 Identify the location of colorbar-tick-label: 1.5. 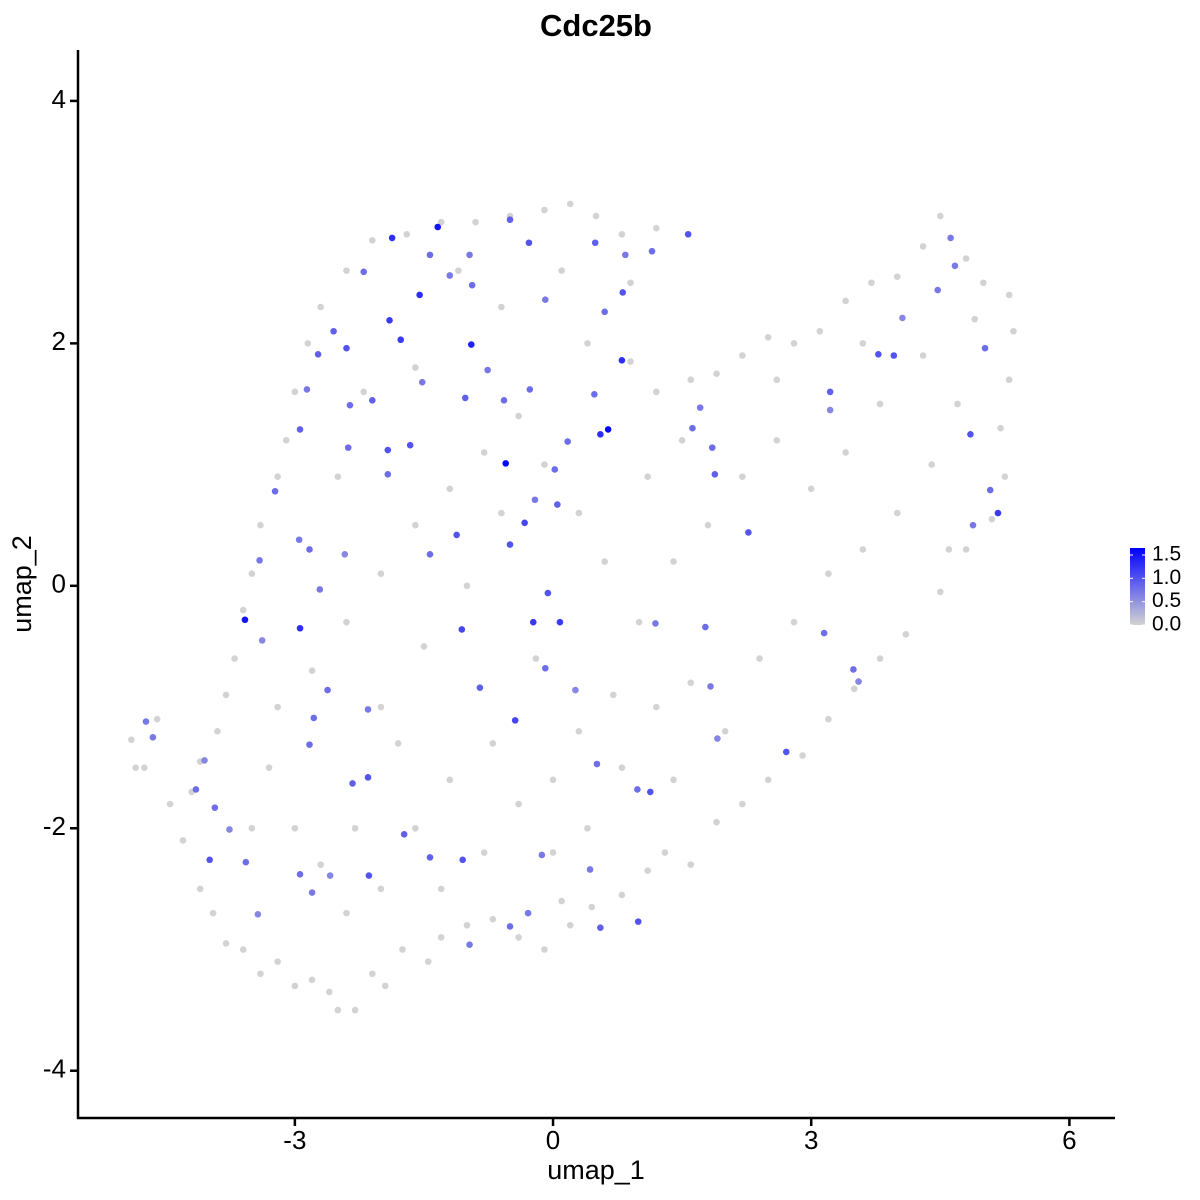
(1166, 554).